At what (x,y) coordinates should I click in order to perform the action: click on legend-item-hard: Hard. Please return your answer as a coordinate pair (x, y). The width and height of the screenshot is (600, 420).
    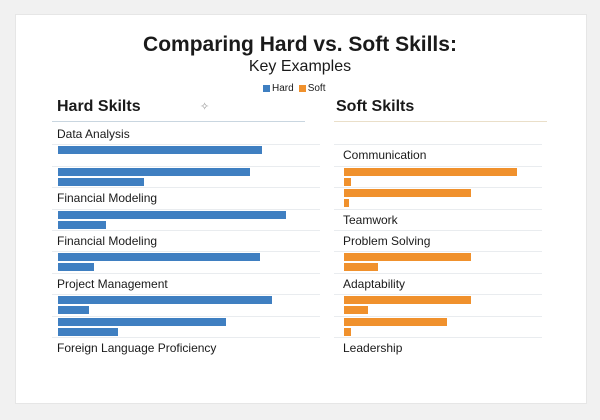
    Looking at the image, I should click on (278, 88).